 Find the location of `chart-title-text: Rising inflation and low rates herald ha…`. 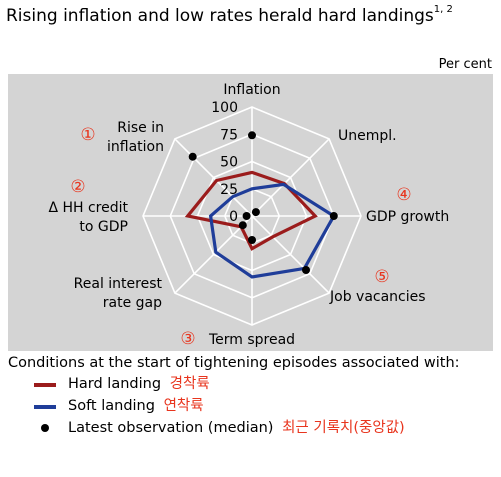

chart-title-text: Rising inflation and low rates herald ha… is located at coordinates (220, 16).